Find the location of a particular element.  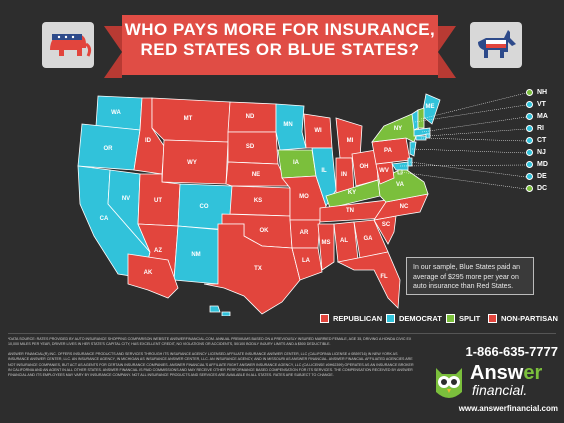

state-label-ok: OK is located at coordinates (265, 231).